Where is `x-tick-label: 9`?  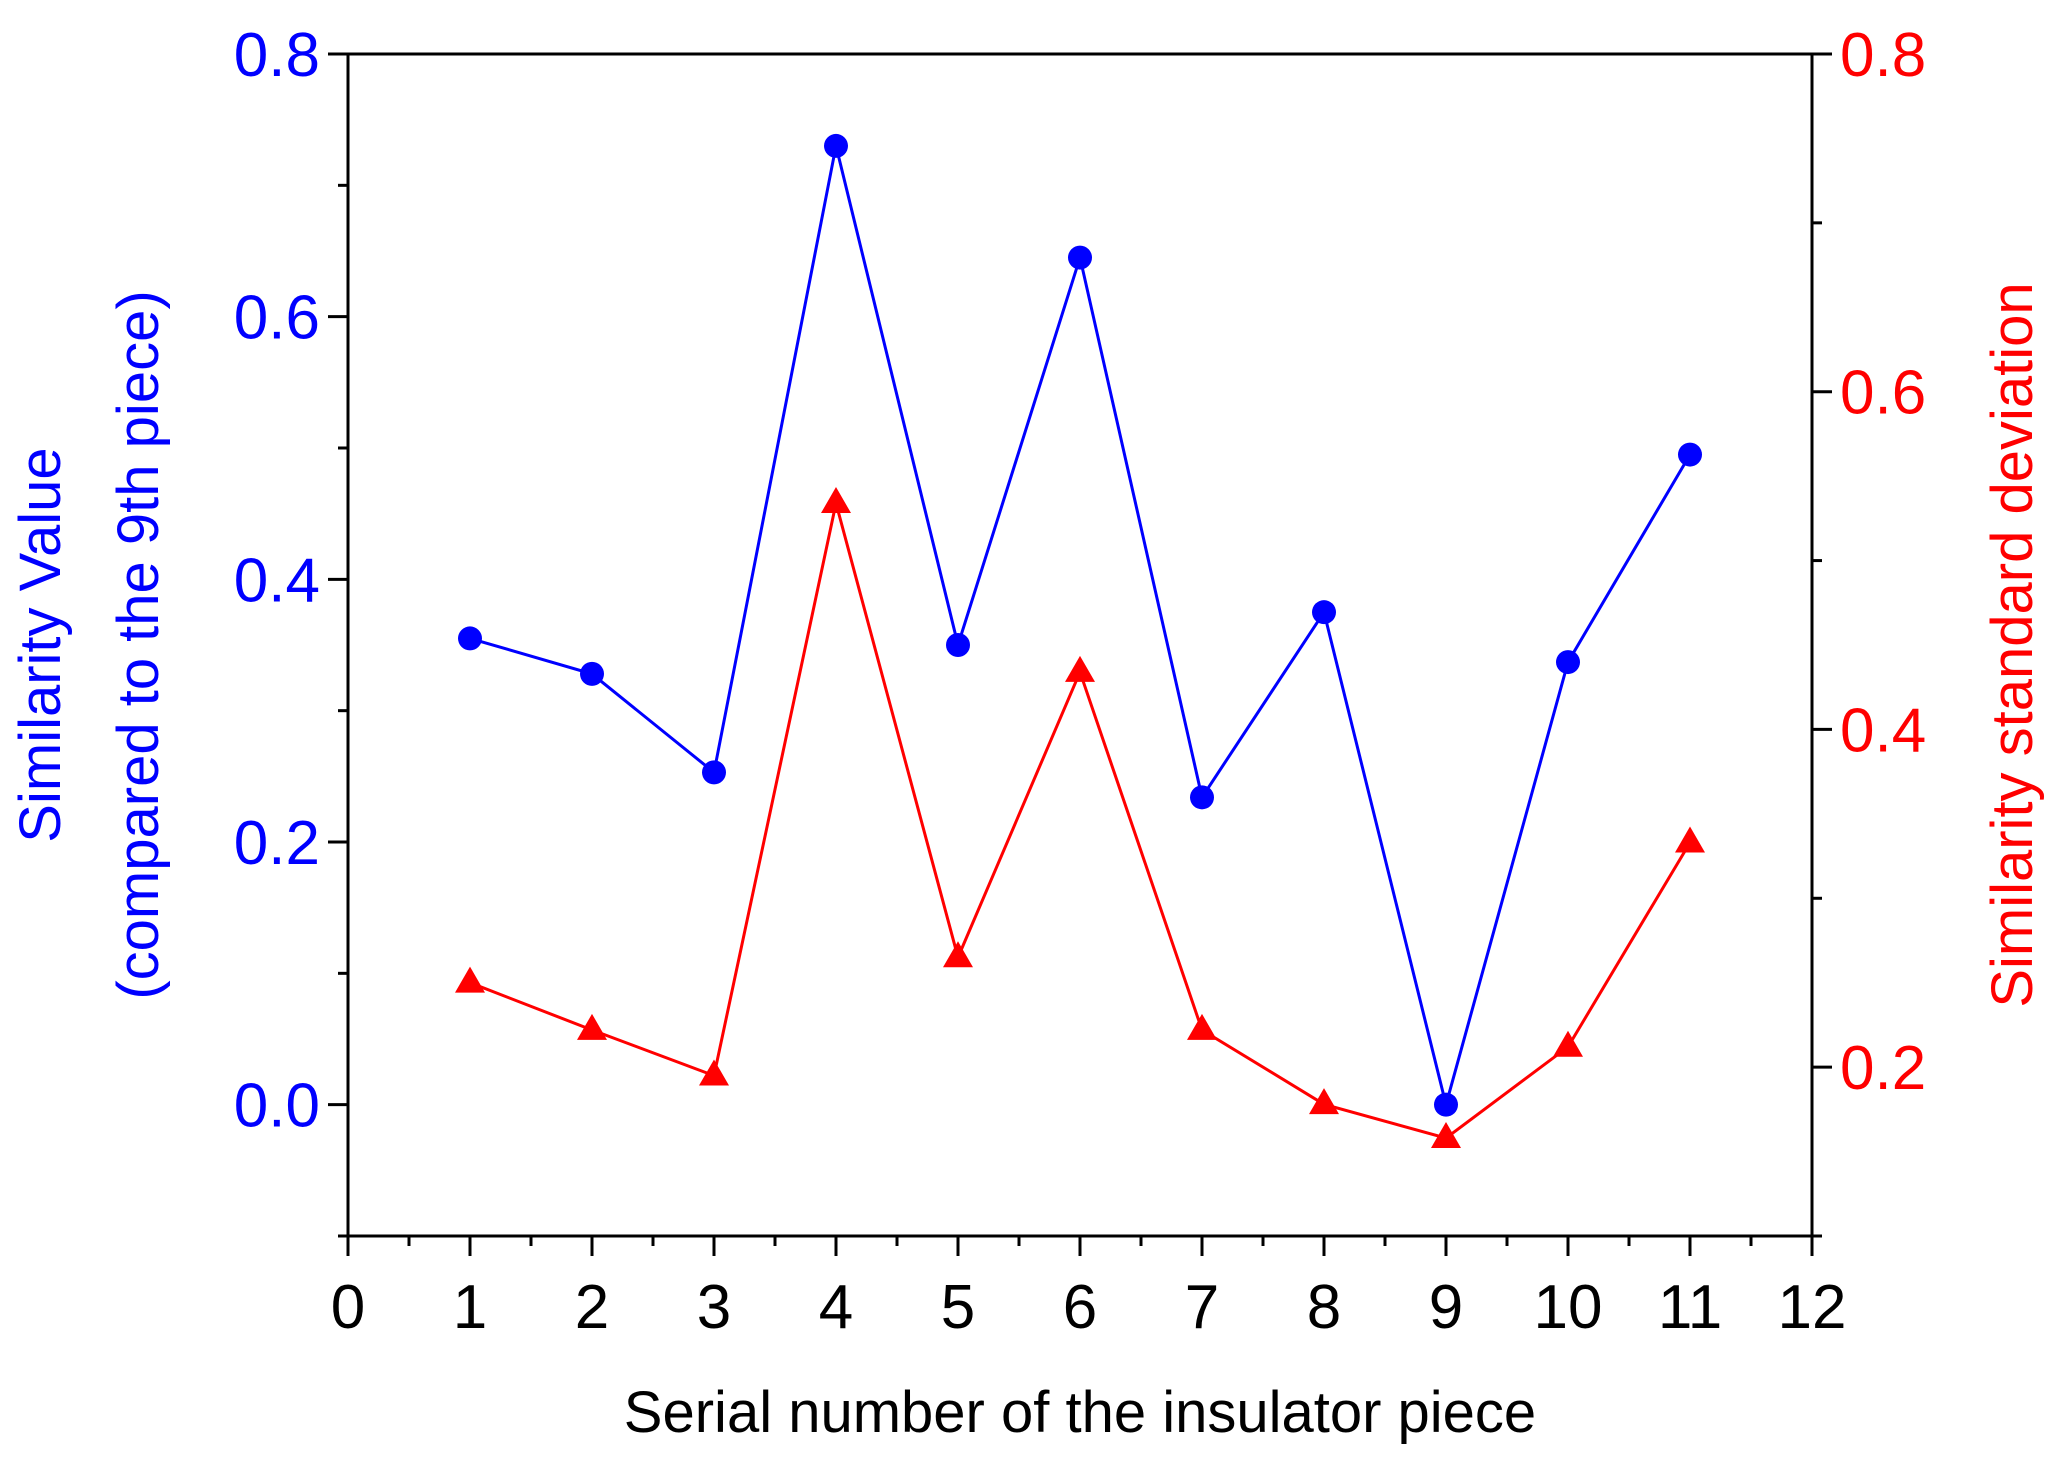 x-tick-label: 9 is located at coordinates (1446, 1307).